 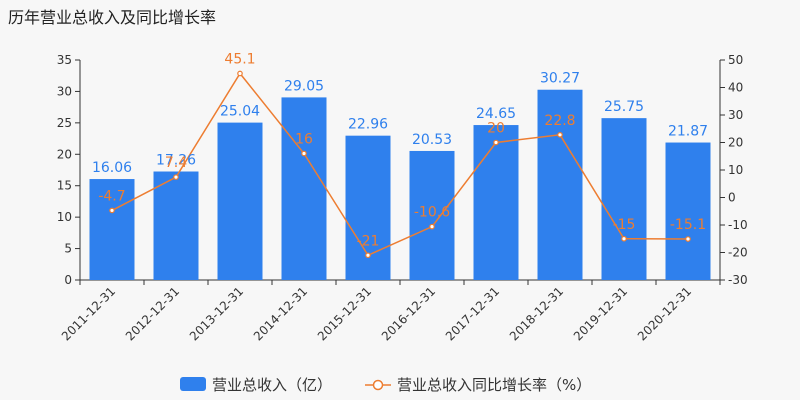 What do you see at coordinates (735, 143) in the screenshot?
I see `right-tick-label: 20` at bounding box center [735, 143].